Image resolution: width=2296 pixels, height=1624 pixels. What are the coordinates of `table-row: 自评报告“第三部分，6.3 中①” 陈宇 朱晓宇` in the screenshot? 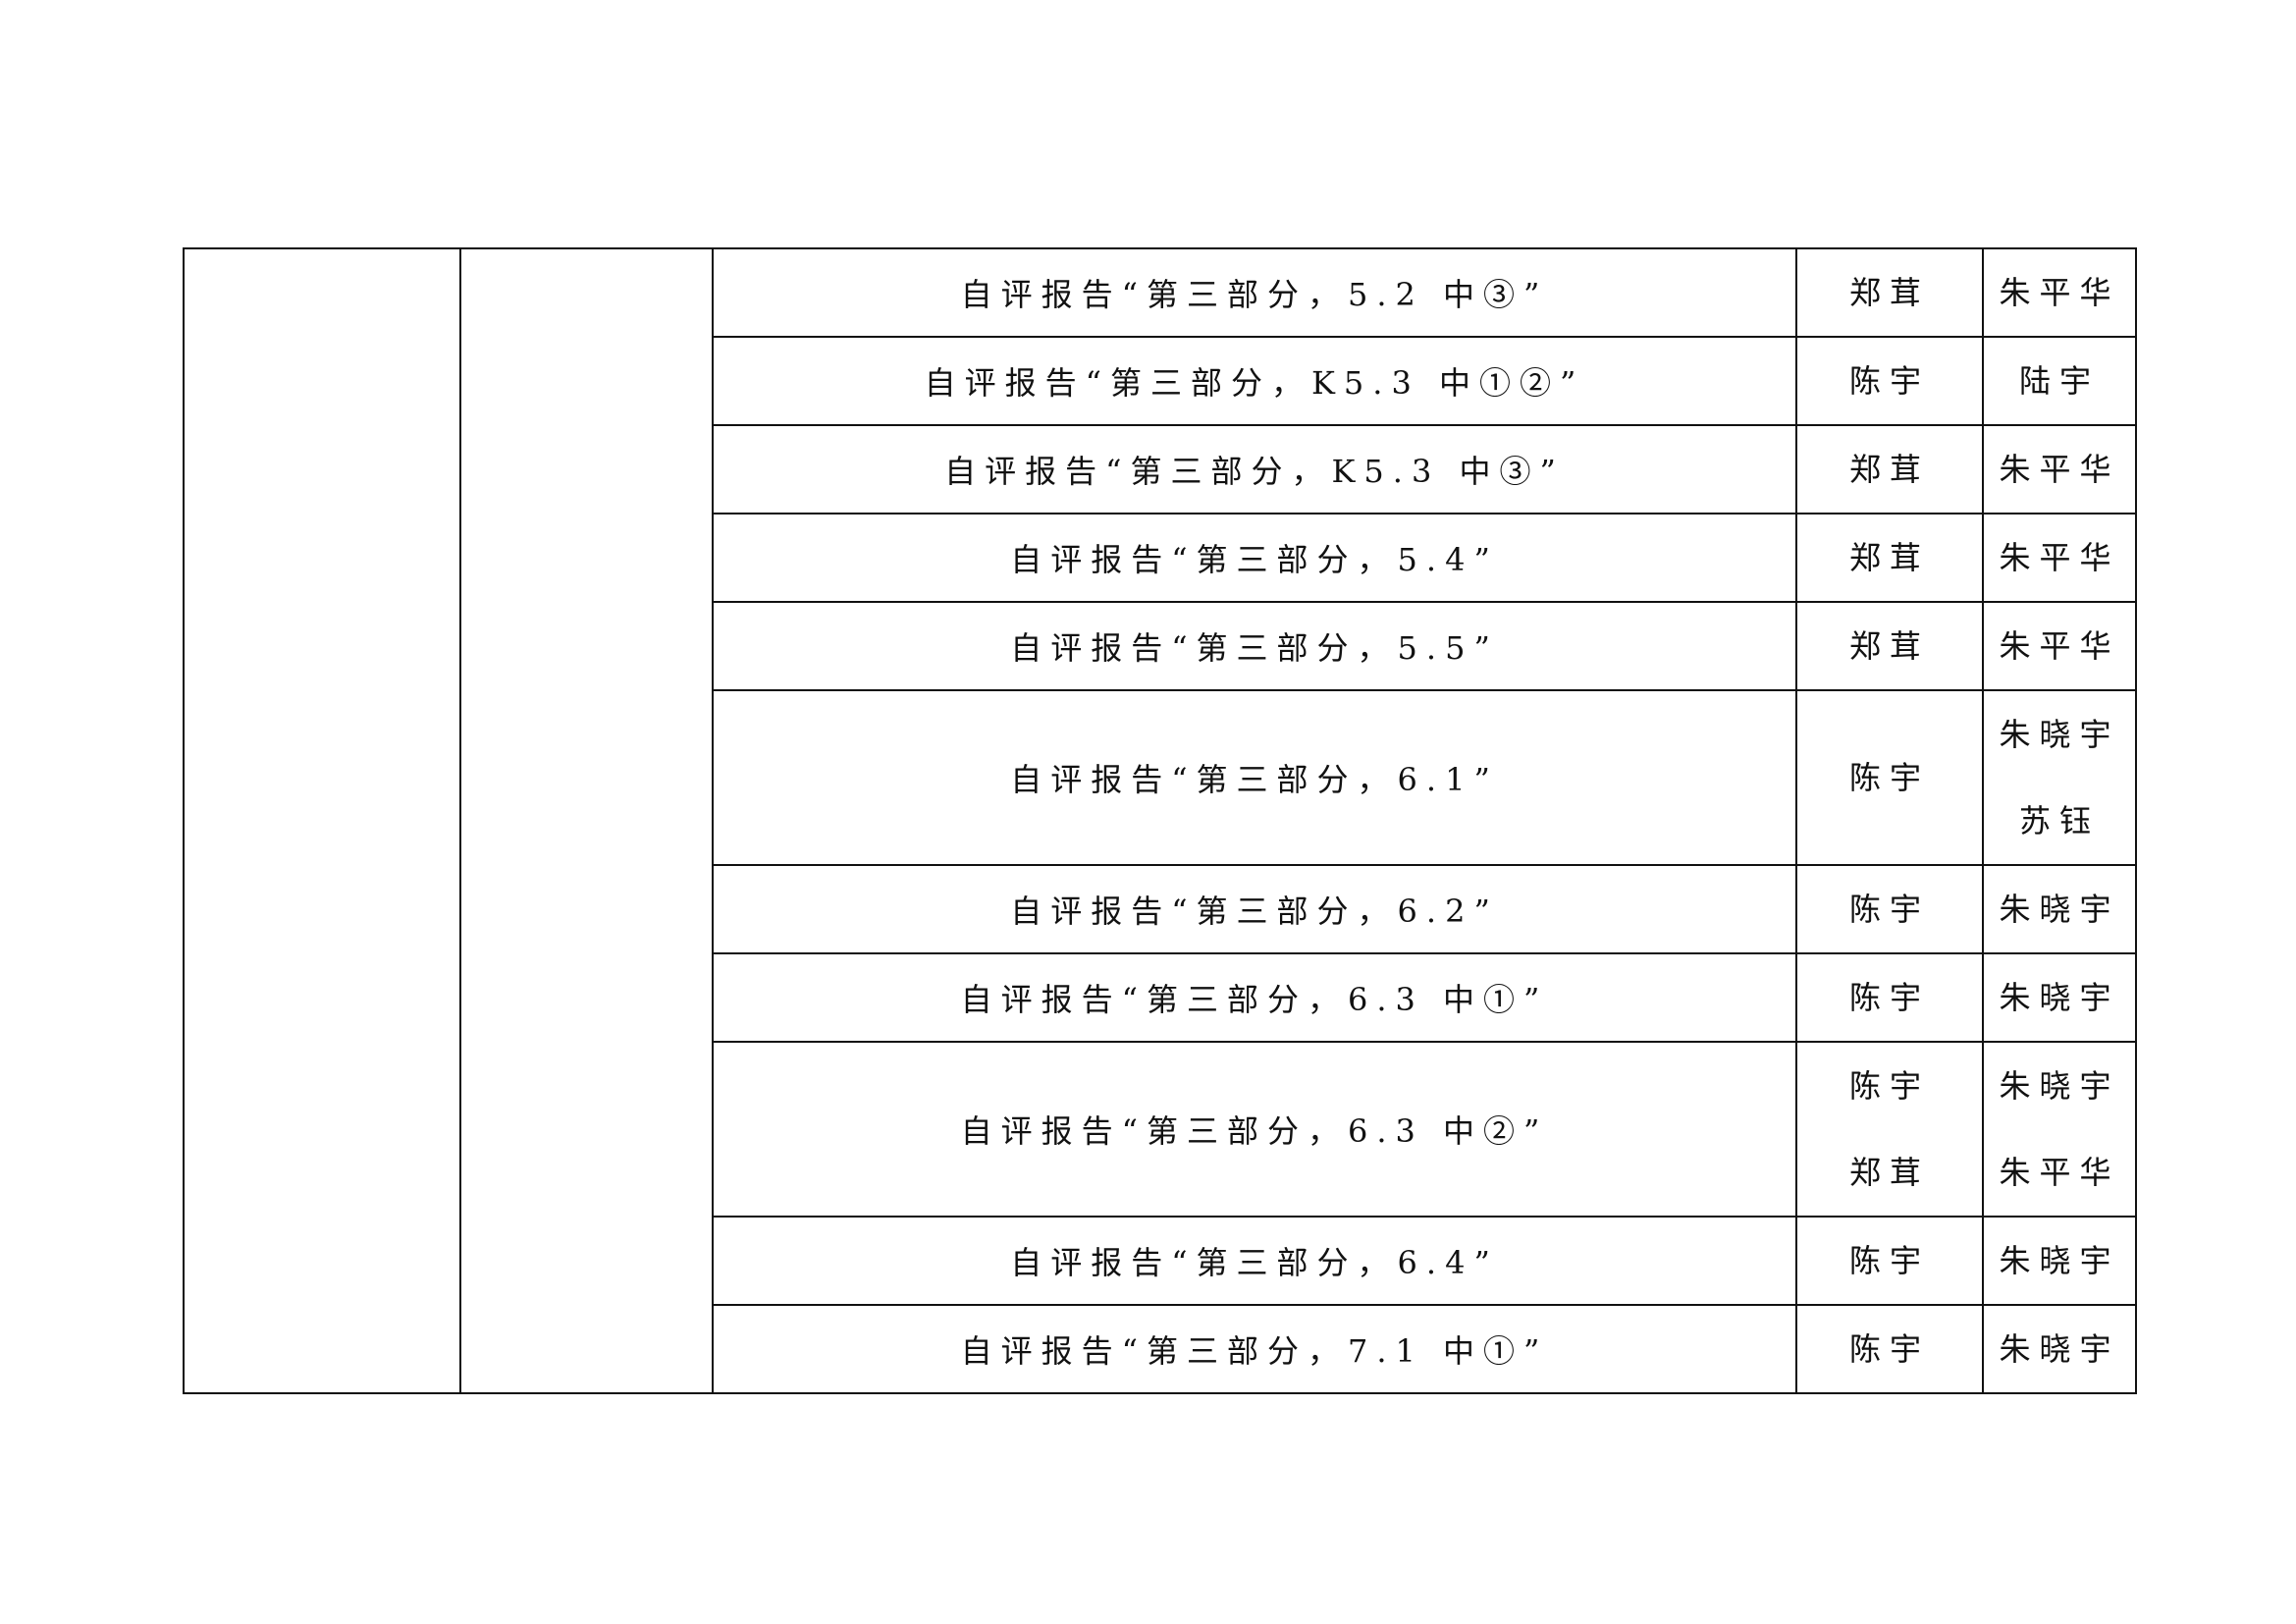 It's located at (1160, 997).